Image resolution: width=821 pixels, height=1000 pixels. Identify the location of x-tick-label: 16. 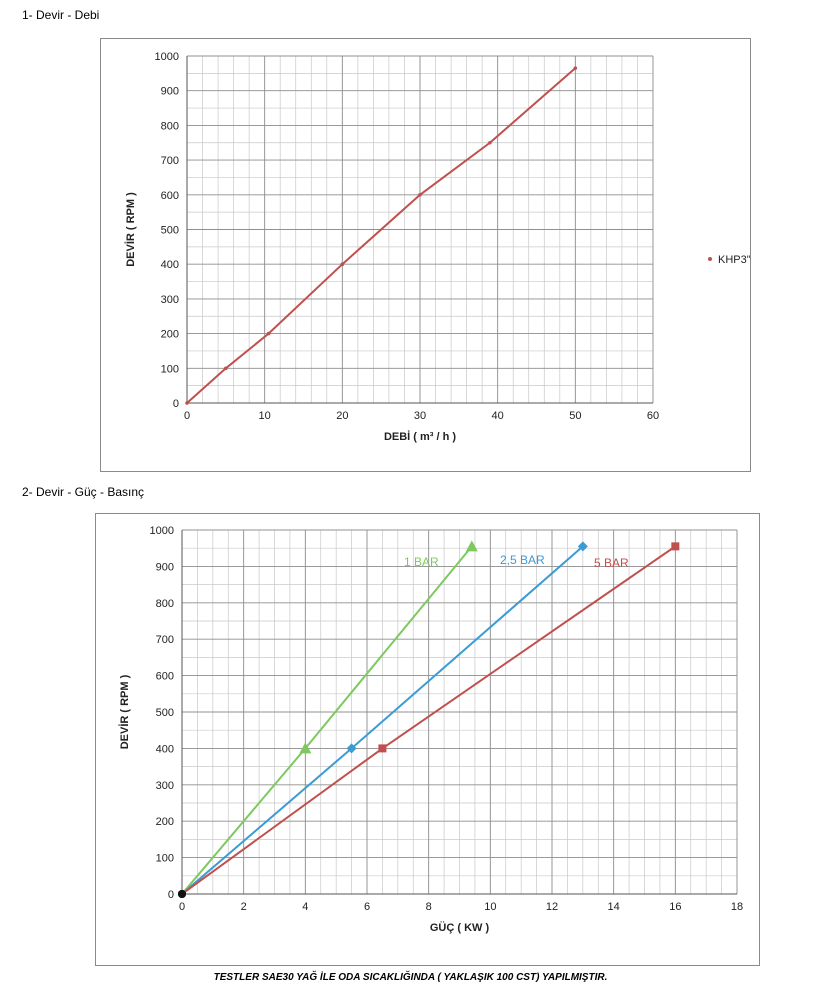
(675, 907).